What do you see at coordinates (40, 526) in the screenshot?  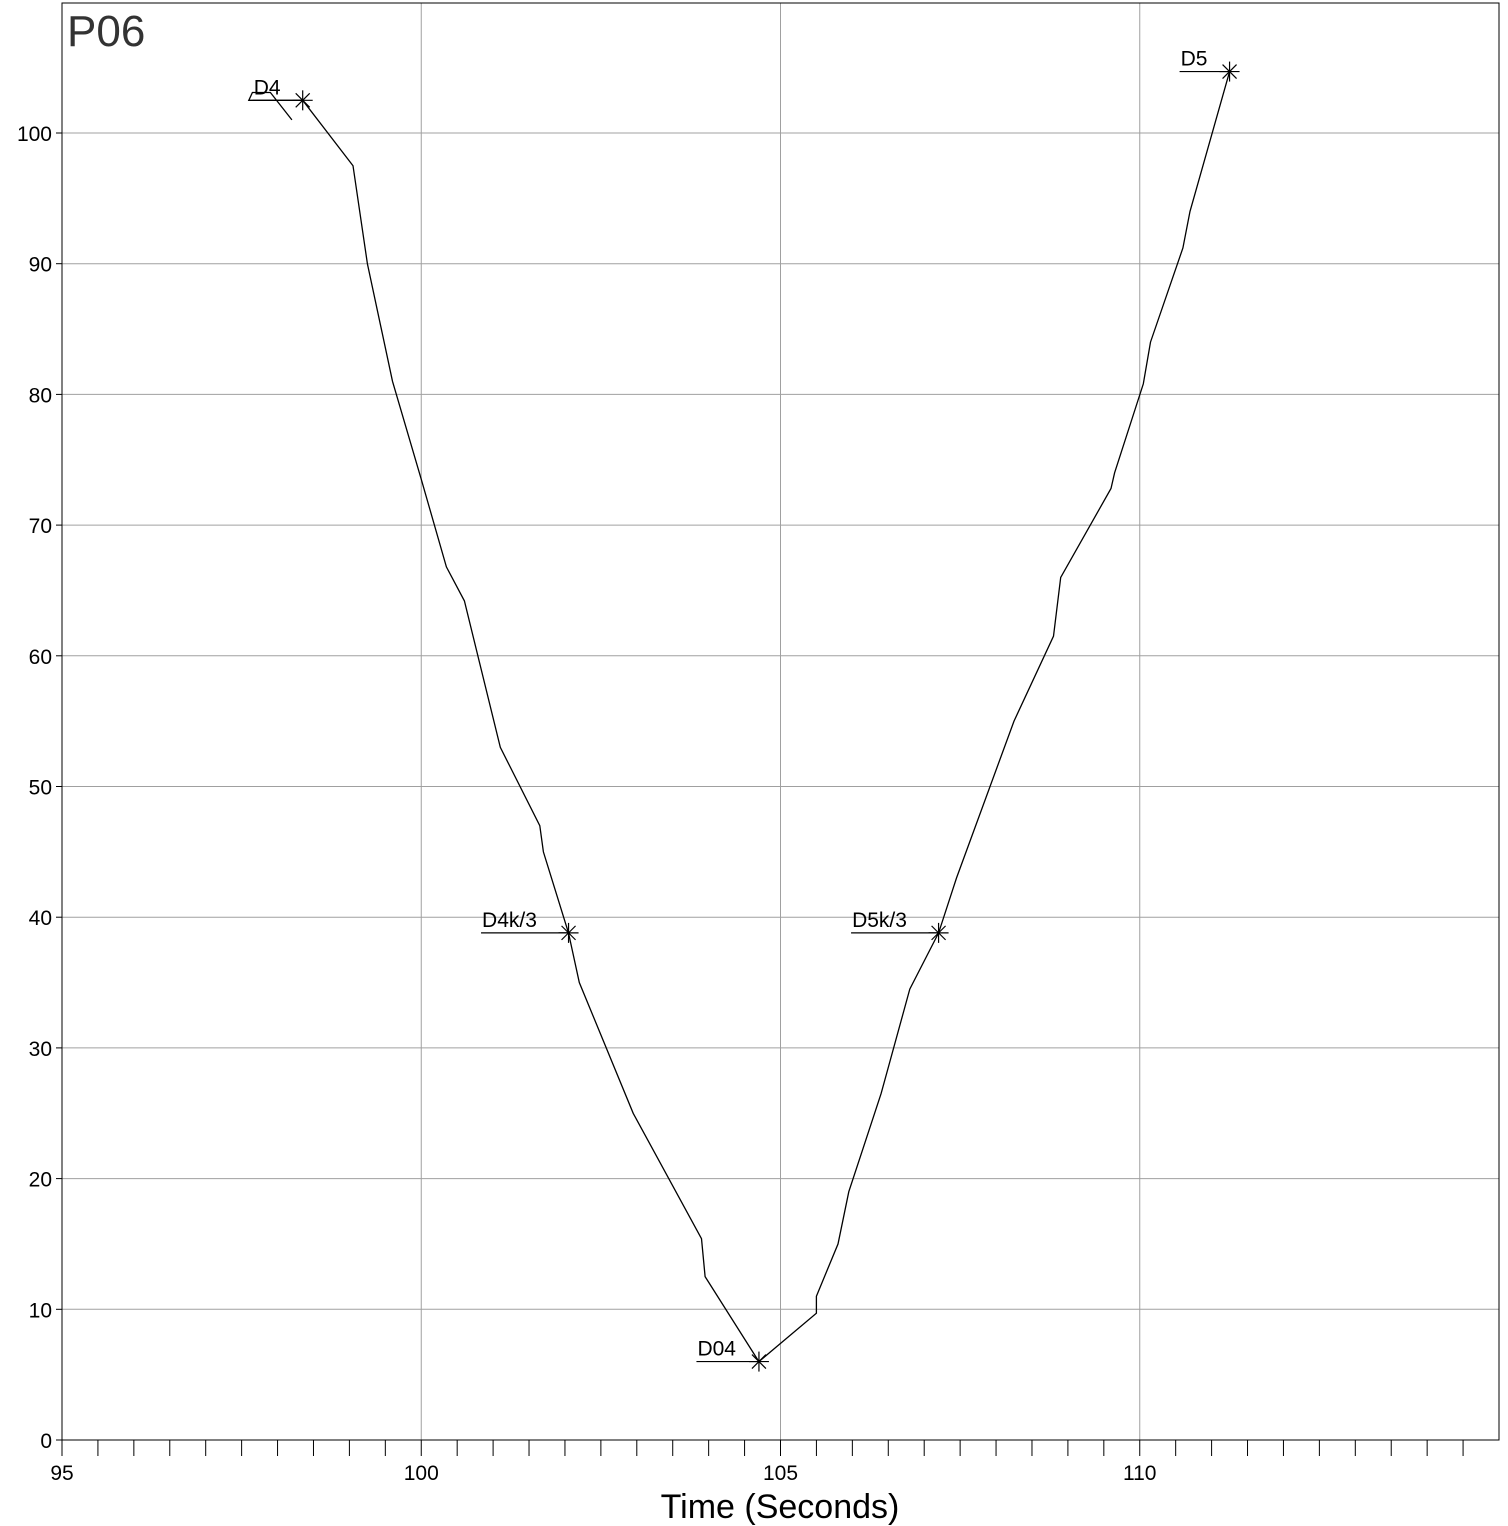 I see `y-tick-label: 70` at bounding box center [40, 526].